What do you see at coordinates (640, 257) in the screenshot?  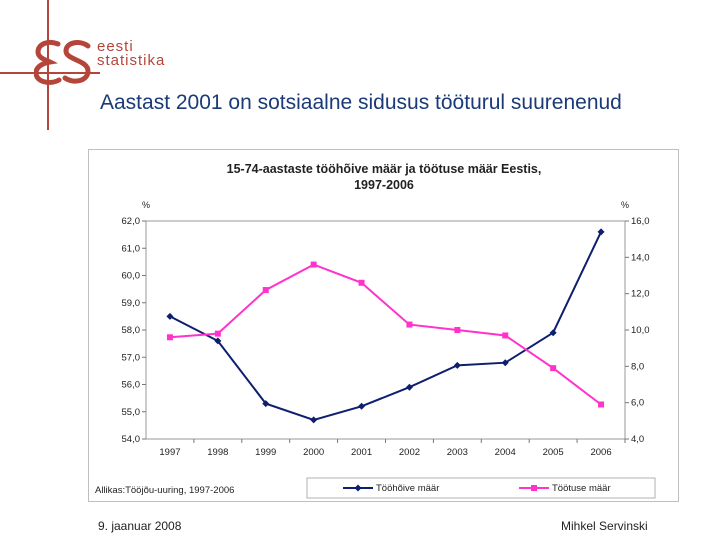 I see `right-tick-label: 14,0` at bounding box center [640, 257].